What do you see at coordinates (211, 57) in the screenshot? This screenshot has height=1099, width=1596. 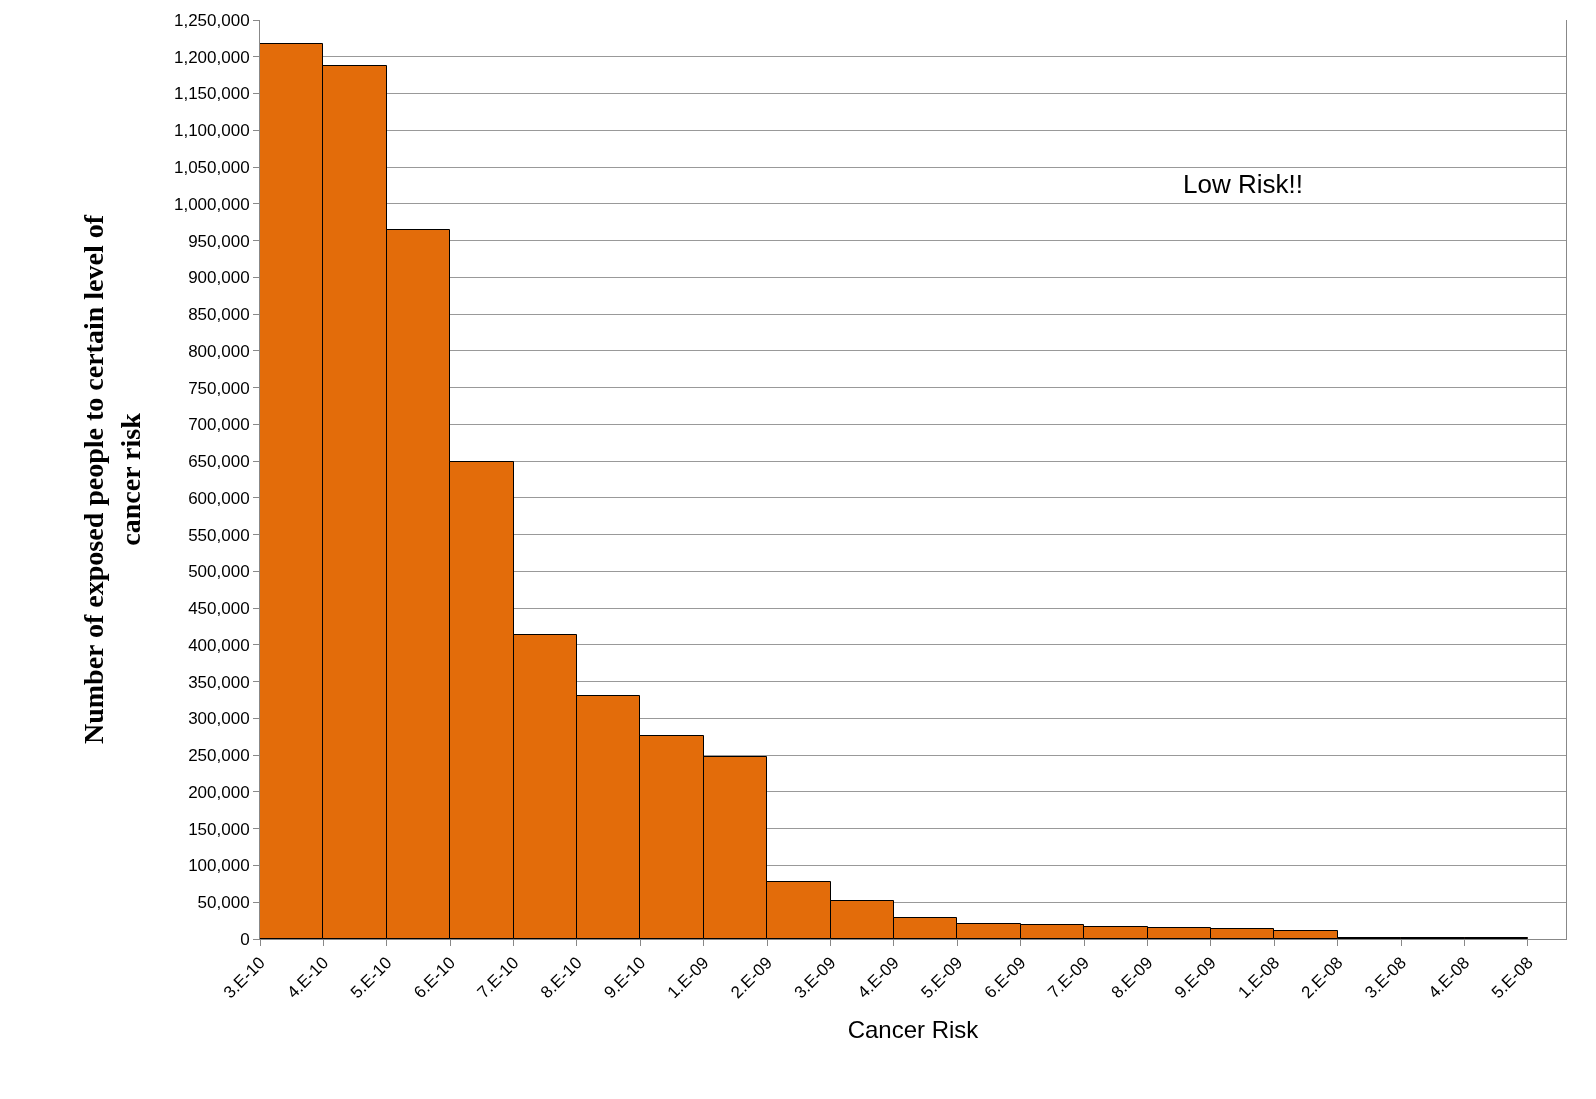 I see `y-tick-label: 1,200,000` at bounding box center [211, 57].